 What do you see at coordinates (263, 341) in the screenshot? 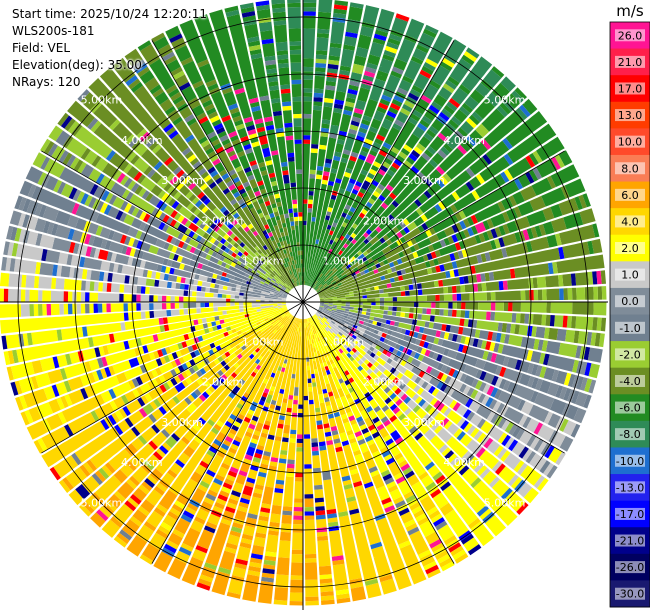
I see `range-ring-label: 1.00km` at bounding box center [263, 341].